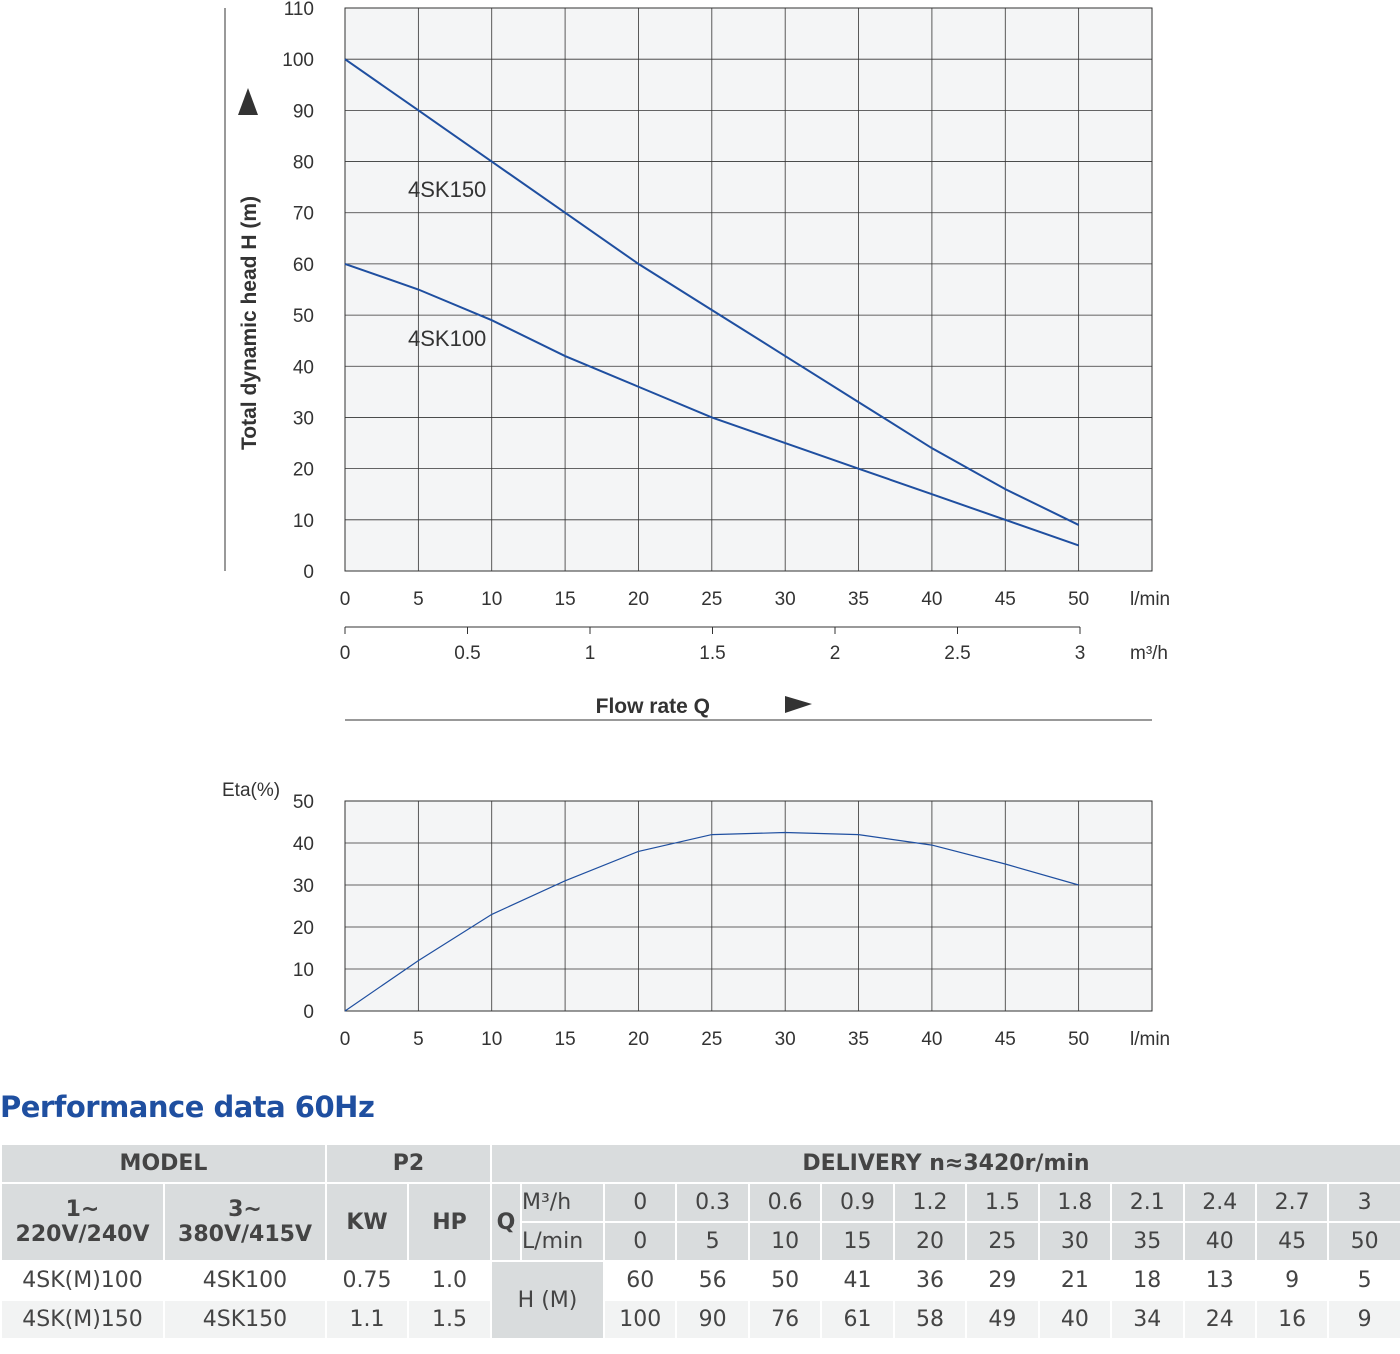  I want to click on model-kw-cell: 0.75, so click(367, 1280).